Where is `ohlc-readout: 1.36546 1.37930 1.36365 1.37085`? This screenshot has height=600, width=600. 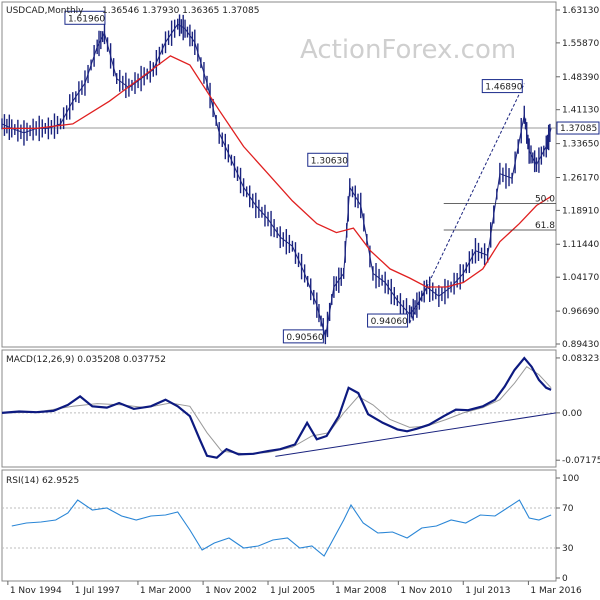
ohlc-readout: 1.36546 1.37930 1.36365 1.37085 is located at coordinates (180, 11).